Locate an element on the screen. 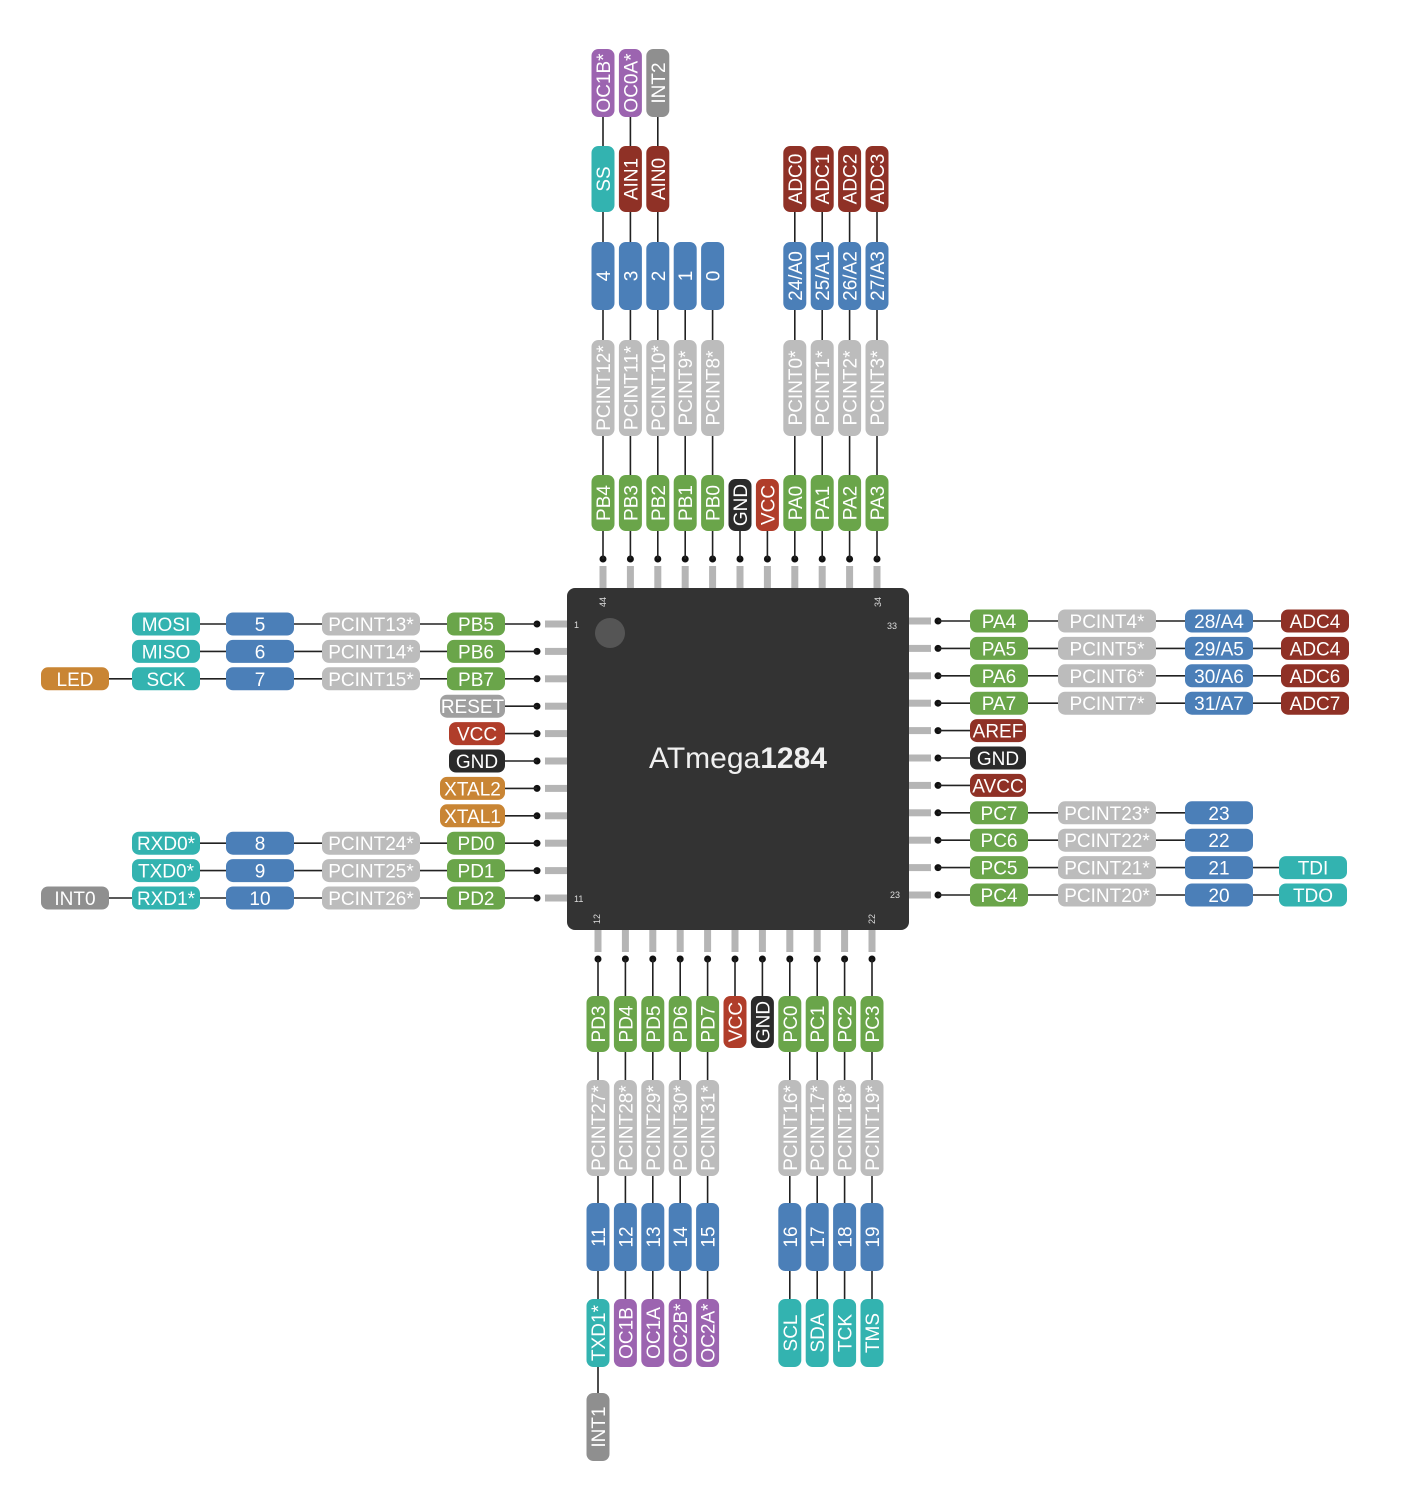  left-pin-pcint15-pill is located at coordinates (371, 679).